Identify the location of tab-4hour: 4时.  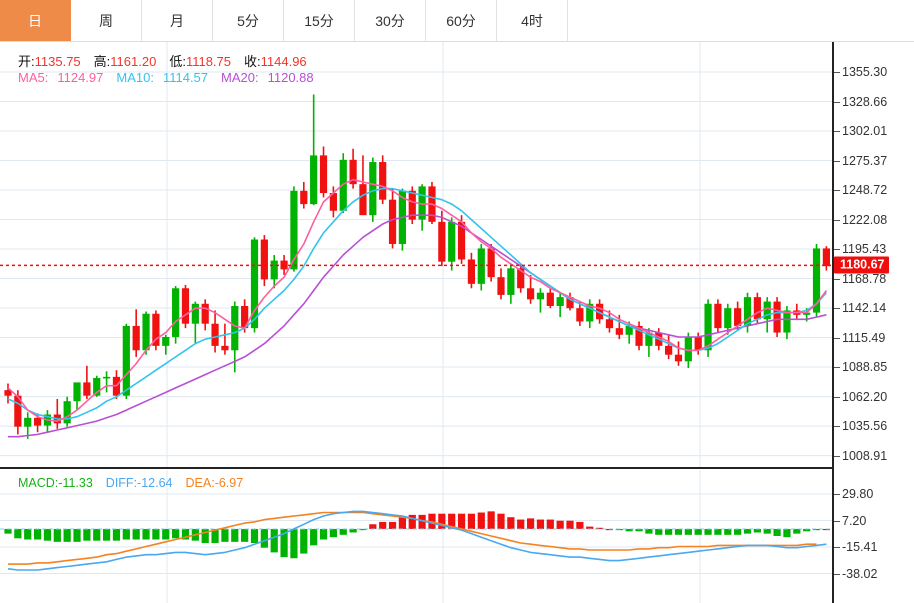
(532, 20).